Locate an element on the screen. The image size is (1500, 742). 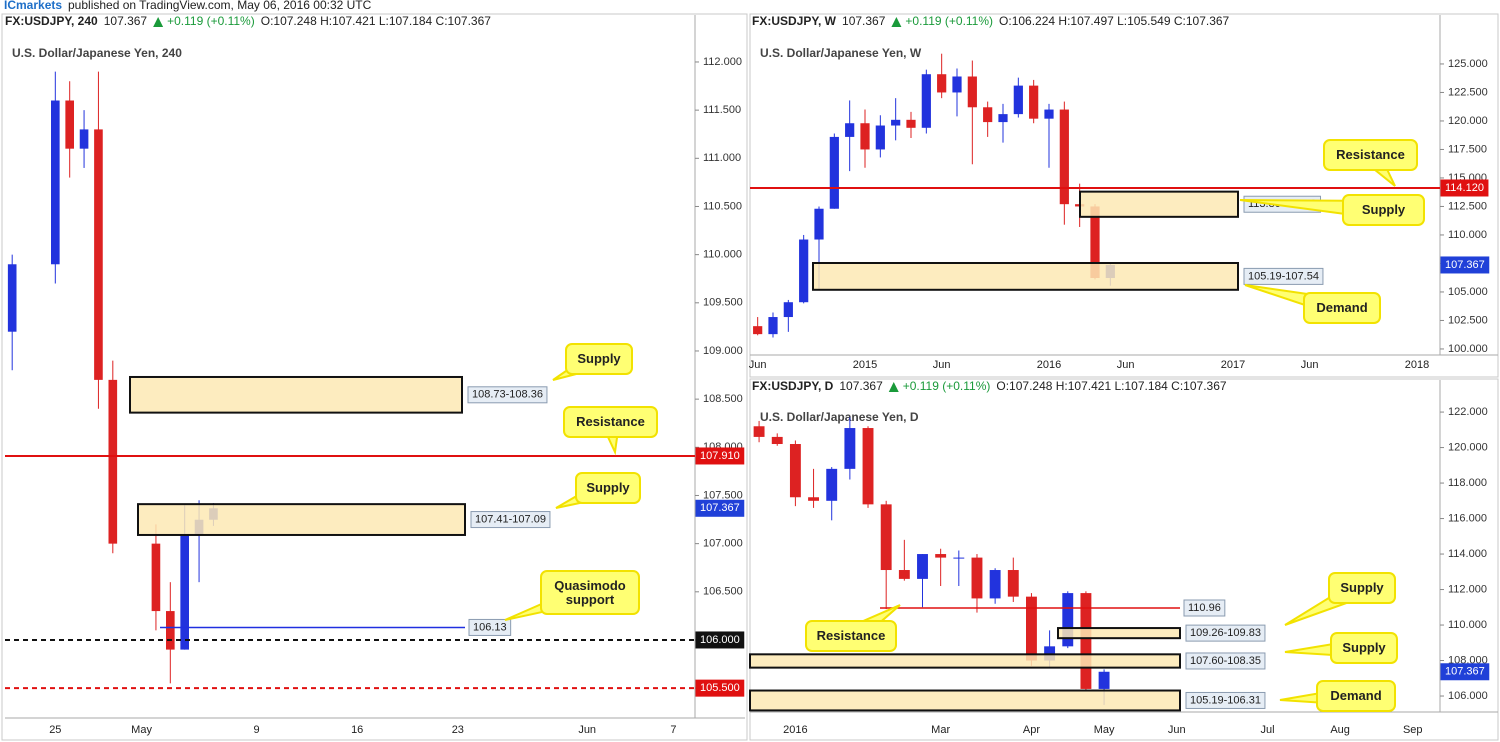
callout-text: Demand is located at coordinates (1356, 696).